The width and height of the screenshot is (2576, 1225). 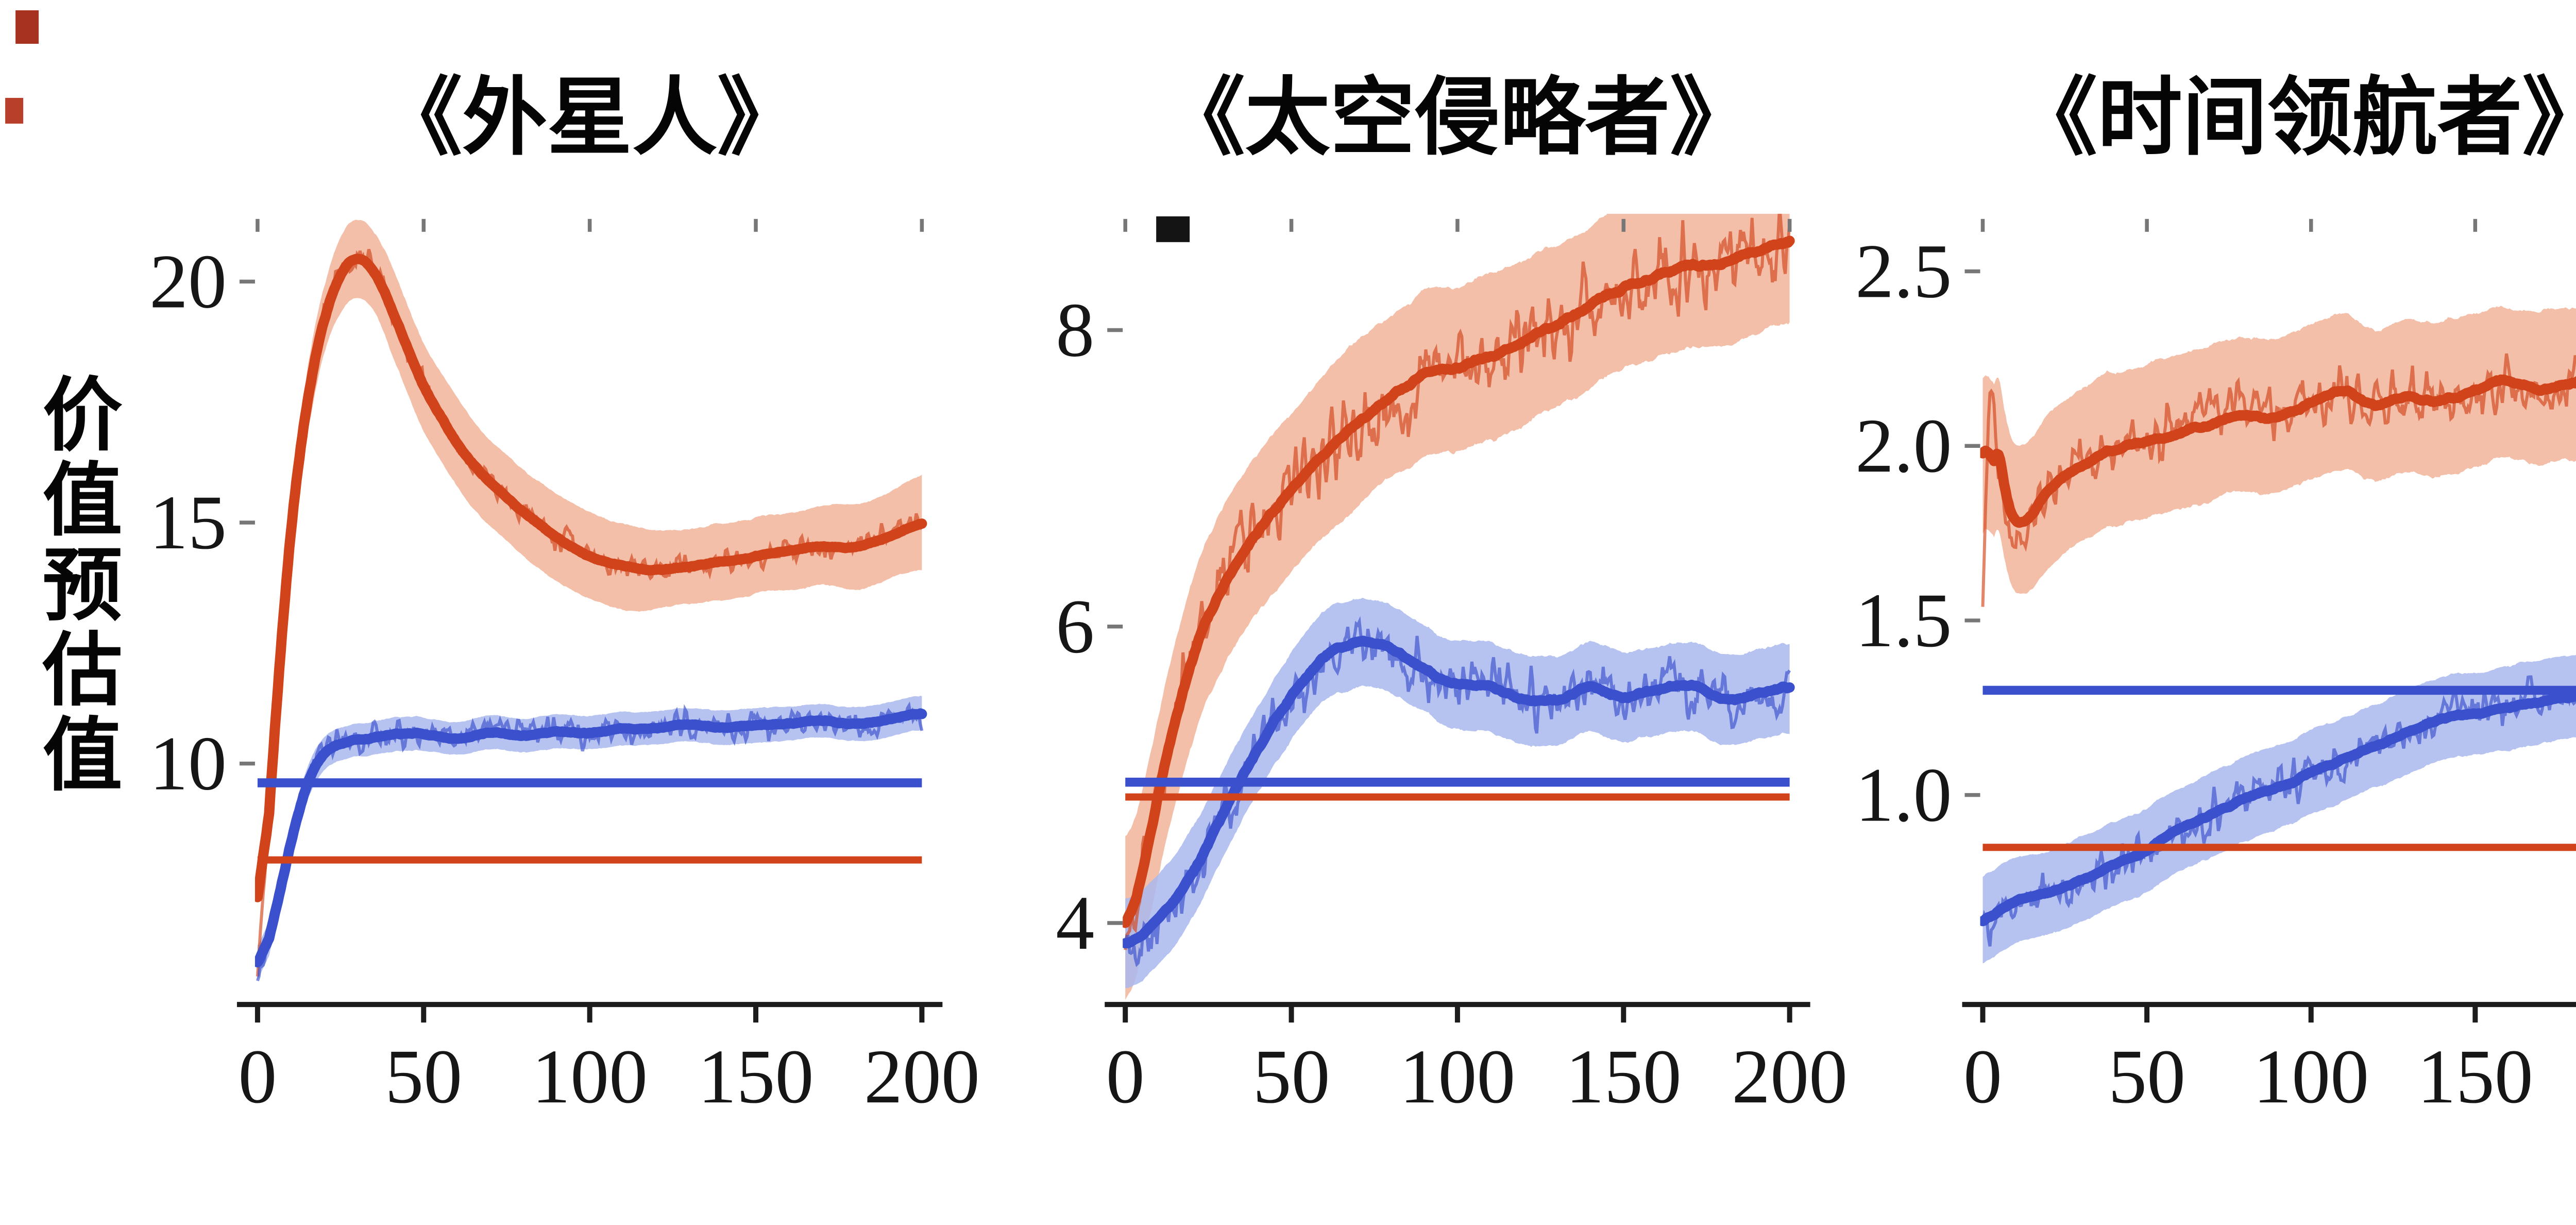 What do you see at coordinates (1903, 620) in the screenshot?
I see `y-tick-label: 1.5` at bounding box center [1903, 620].